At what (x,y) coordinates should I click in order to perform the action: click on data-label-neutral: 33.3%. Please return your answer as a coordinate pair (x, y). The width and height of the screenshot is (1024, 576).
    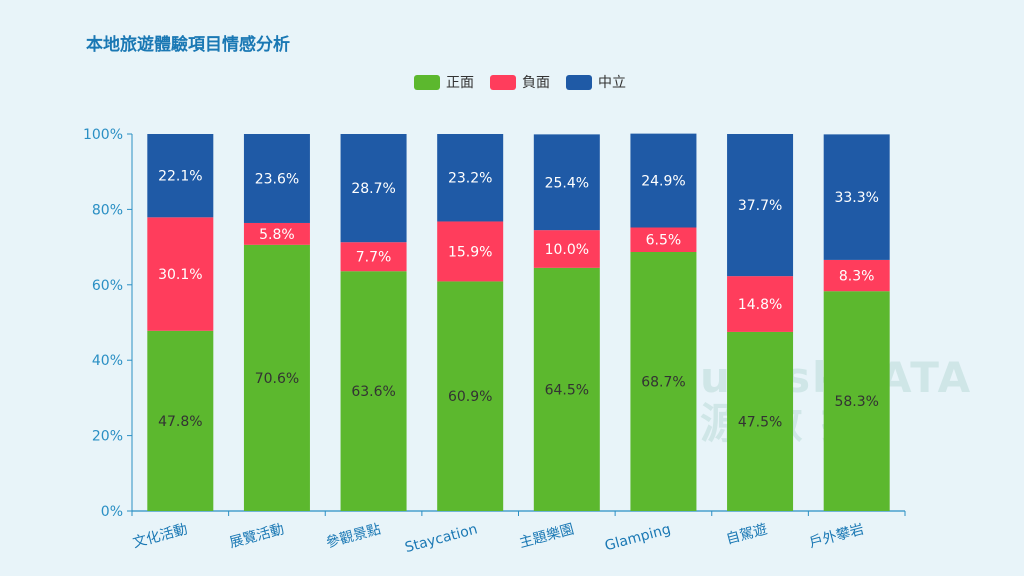
    Looking at the image, I should click on (856, 198).